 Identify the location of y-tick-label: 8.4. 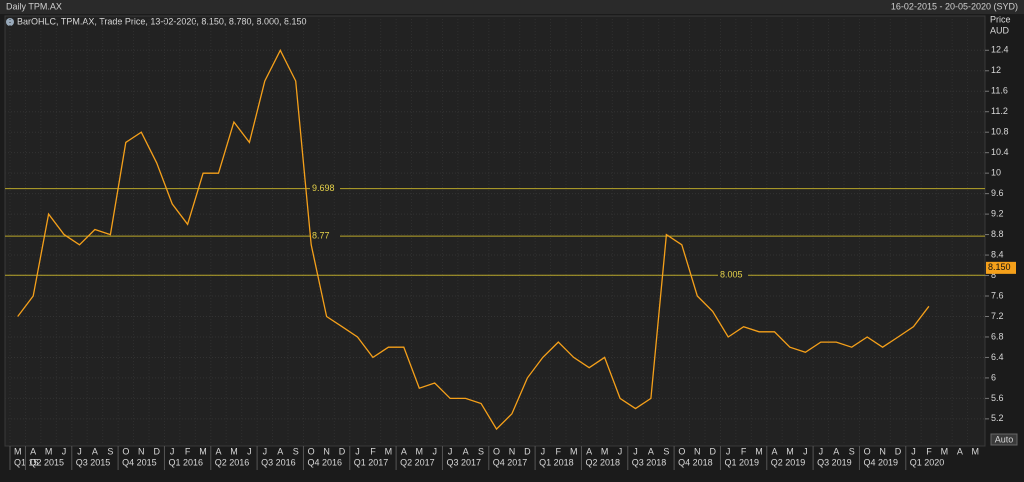
(997, 254).